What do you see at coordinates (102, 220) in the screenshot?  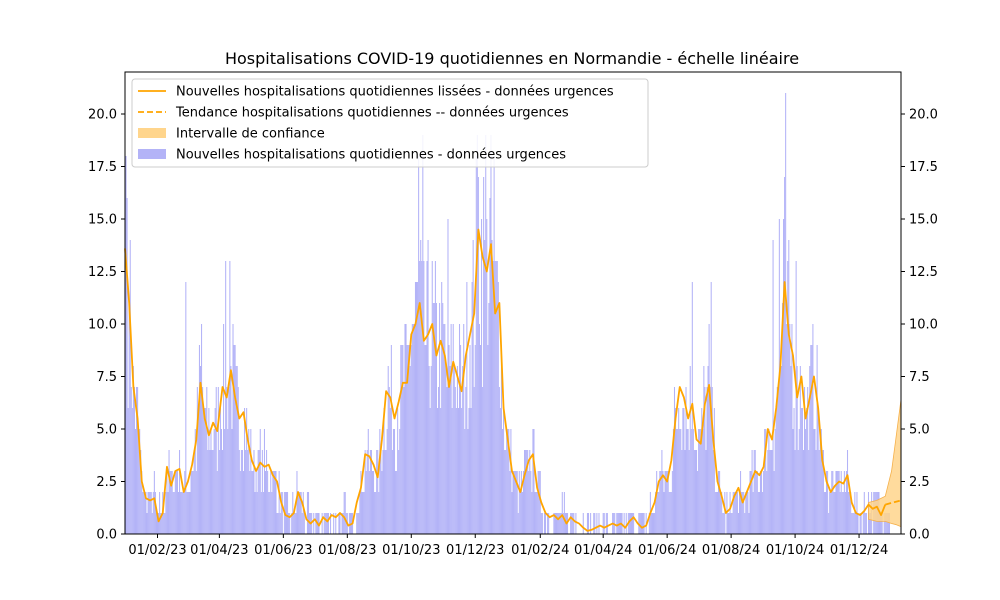 I see `y-tick-label-left: 15.0` at bounding box center [102, 220].